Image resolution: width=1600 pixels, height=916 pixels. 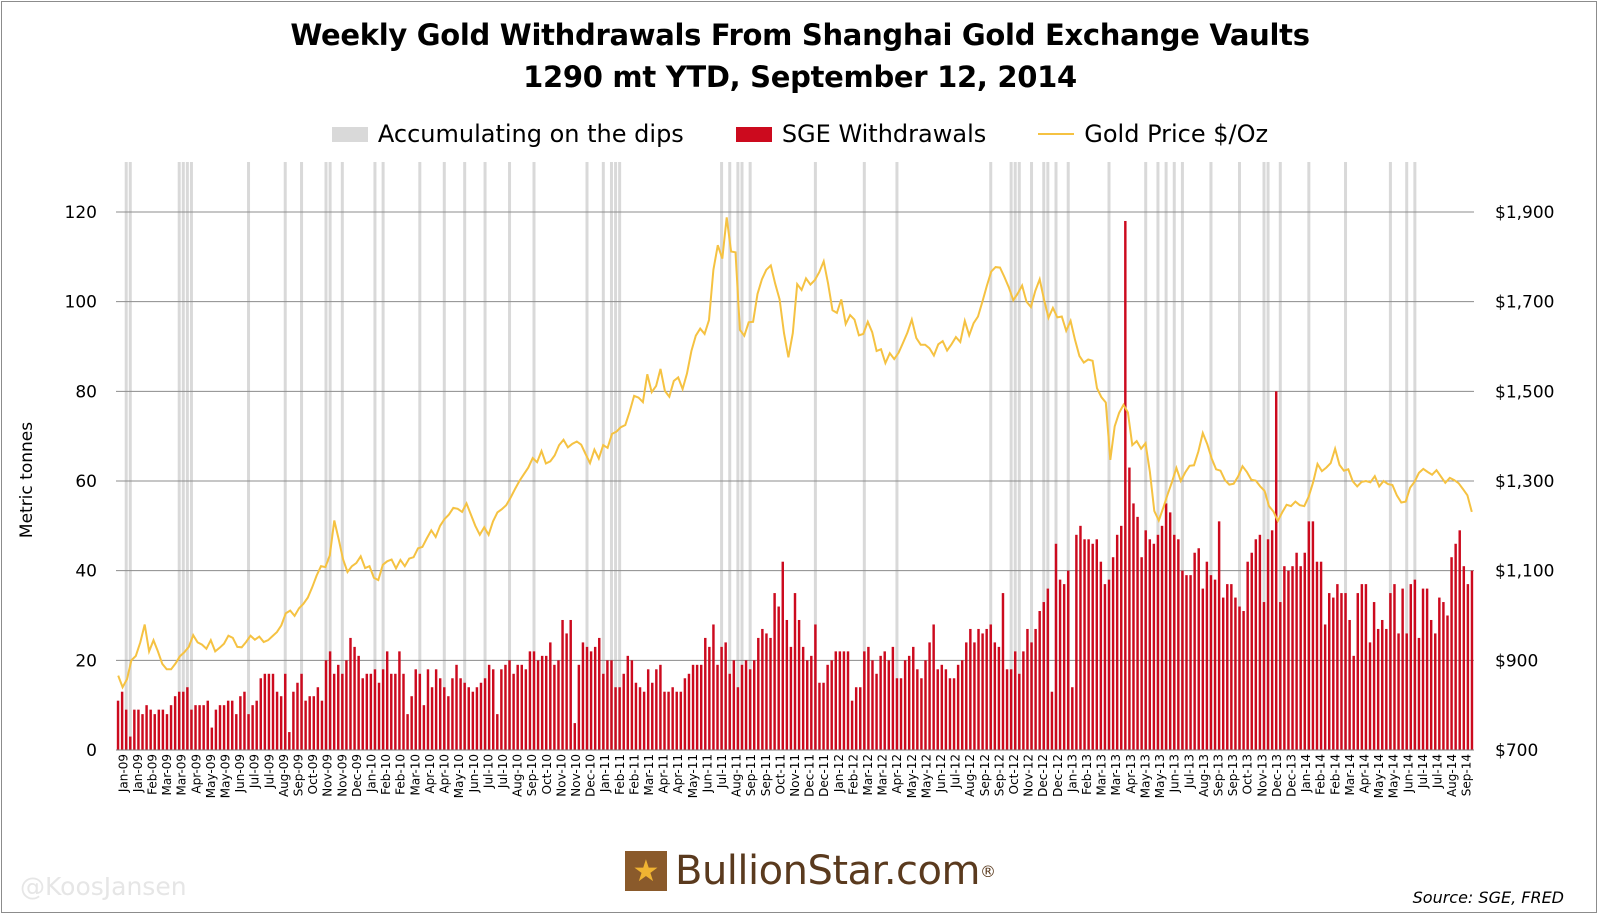 What do you see at coordinates (153, 774) in the screenshot?
I see `x-tick-label-2: Feb-09` at bounding box center [153, 774].